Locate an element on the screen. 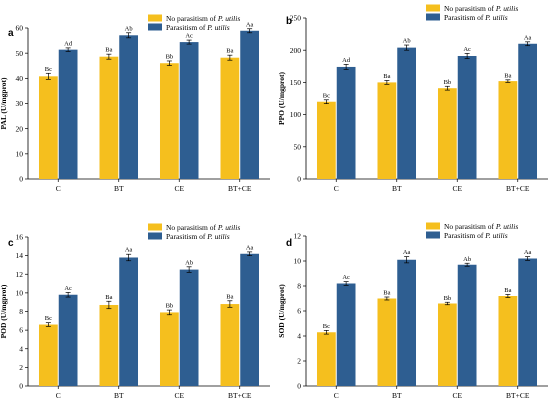 The height and width of the screenshot is (420, 550). y-tick-label: 100 is located at coordinates (296, 114).